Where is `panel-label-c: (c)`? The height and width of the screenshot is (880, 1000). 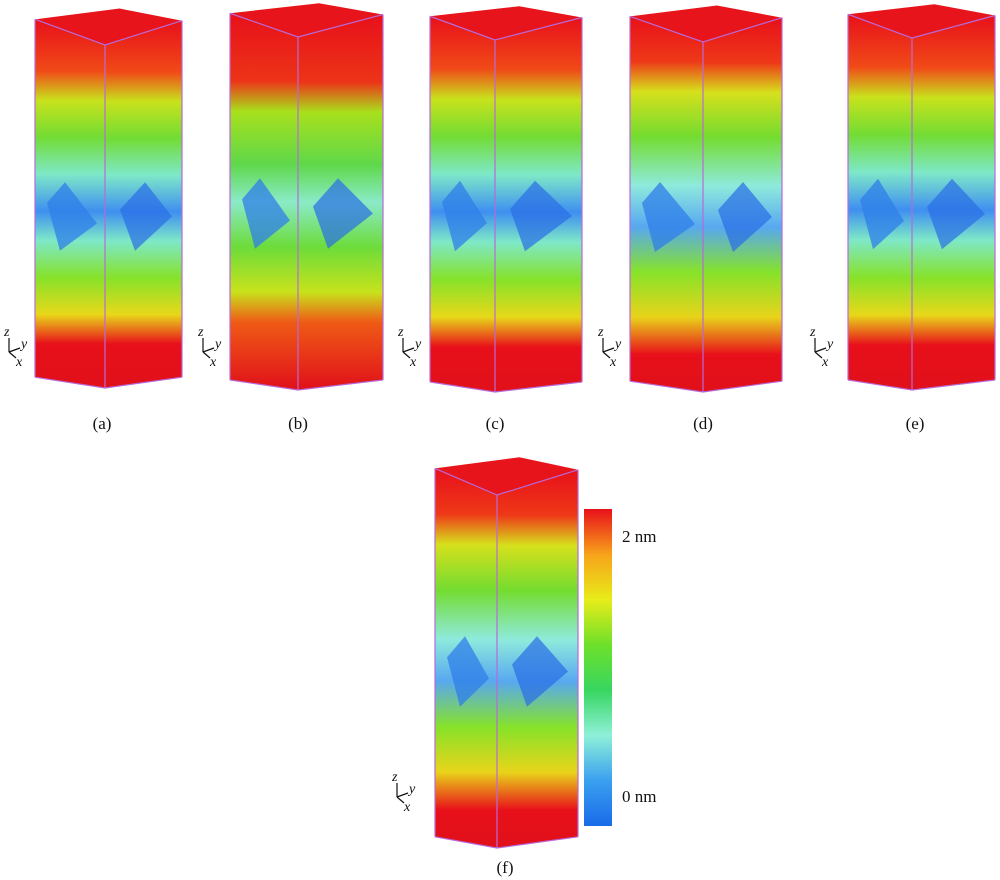 panel-label-c: (c) is located at coordinates (495, 423).